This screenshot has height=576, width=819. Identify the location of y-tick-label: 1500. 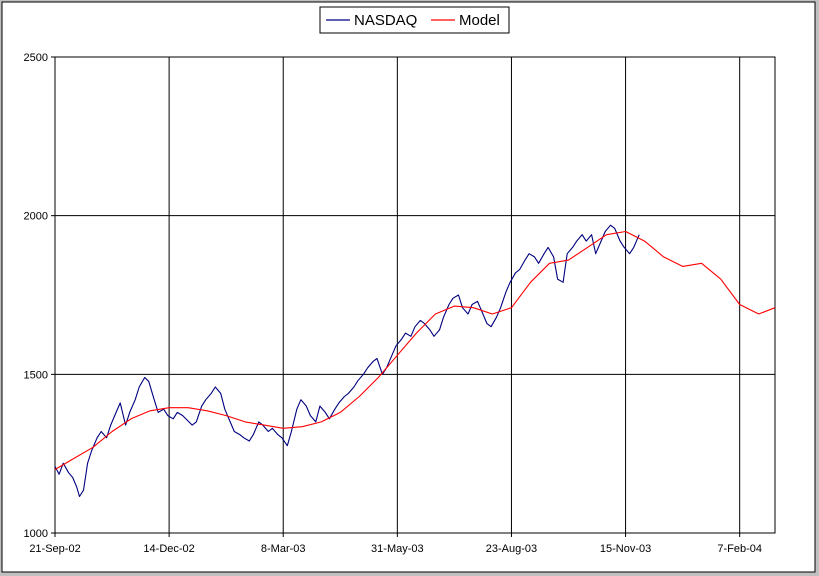
(36, 375).